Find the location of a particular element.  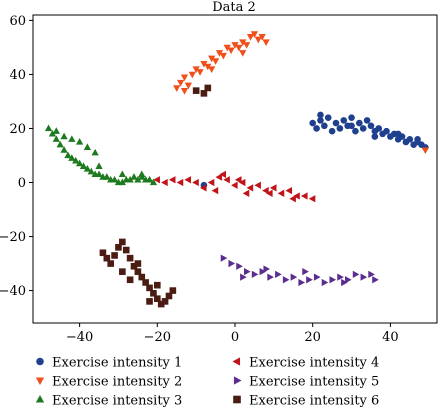

legend-label: Exercise intensity 6 is located at coordinates (314, 401).